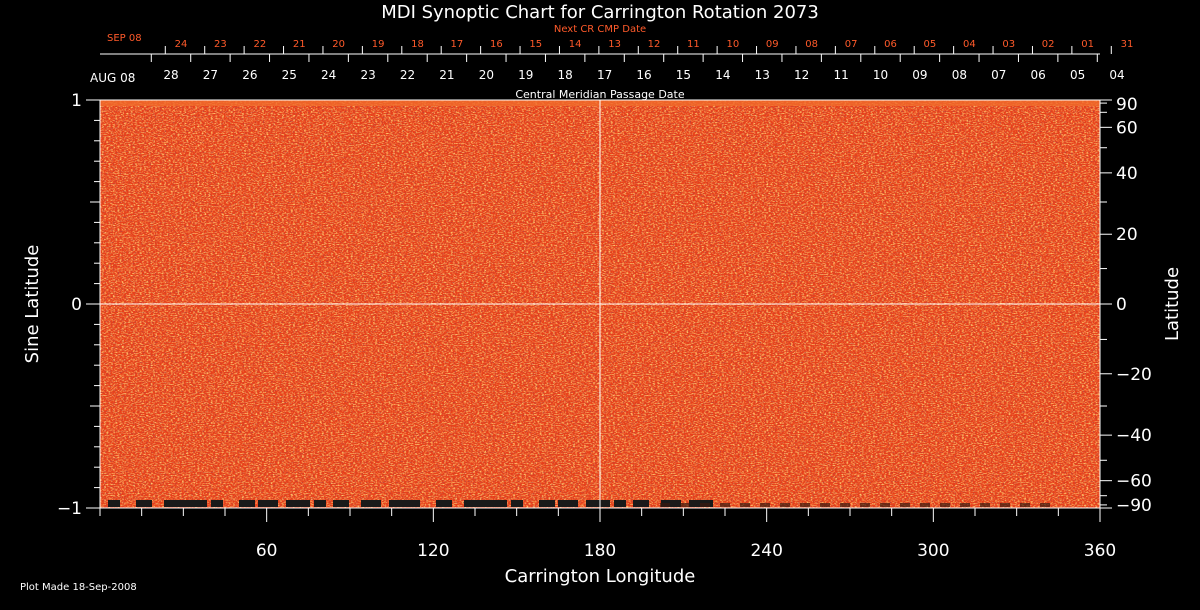 This screenshot has width=1200, height=610. What do you see at coordinates (840, 75) in the screenshot?
I see `cmp-date-label: 11` at bounding box center [840, 75].